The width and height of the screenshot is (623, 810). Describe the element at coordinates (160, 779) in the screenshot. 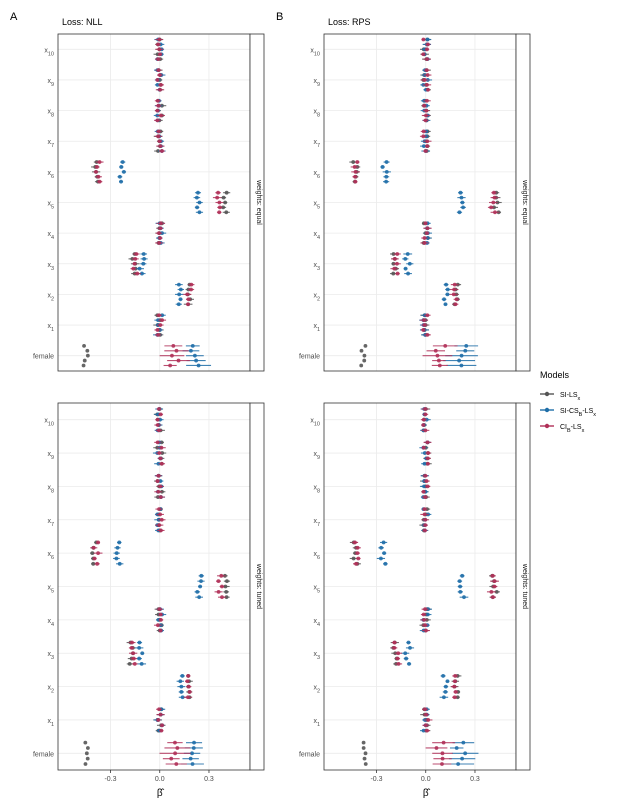

I see `x-tick-label: 0.0` at that location.